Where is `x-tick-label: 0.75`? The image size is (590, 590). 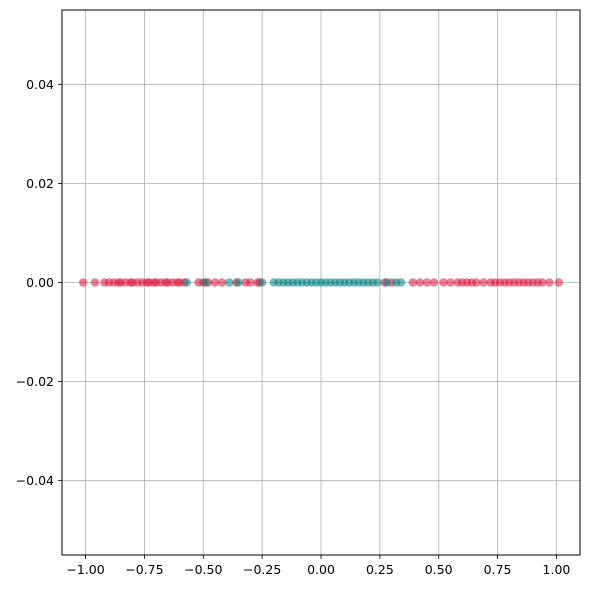
x-tick-label: 0.75 is located at coordinates (498, 569).